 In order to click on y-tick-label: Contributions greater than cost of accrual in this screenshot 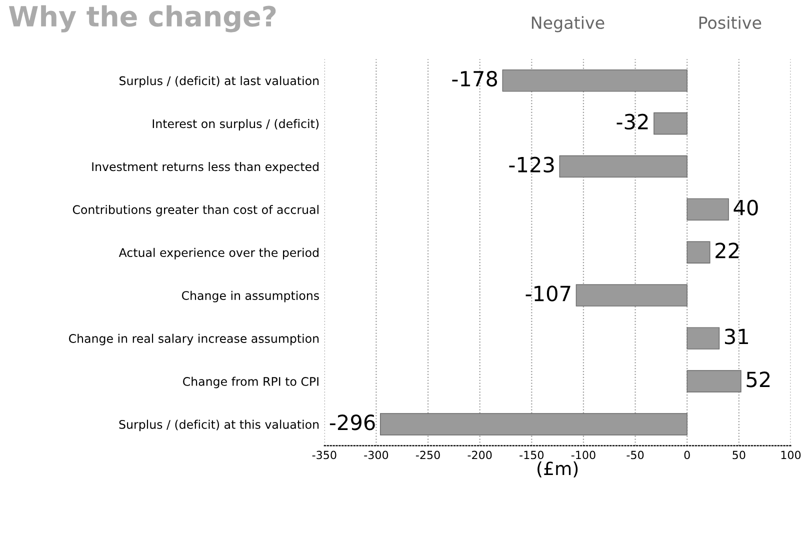, I will do `click(195, 210)`.